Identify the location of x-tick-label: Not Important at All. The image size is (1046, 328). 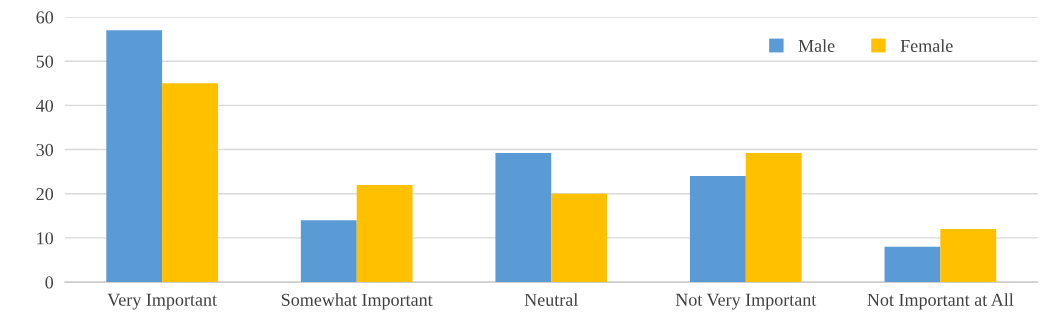
(940, 301).